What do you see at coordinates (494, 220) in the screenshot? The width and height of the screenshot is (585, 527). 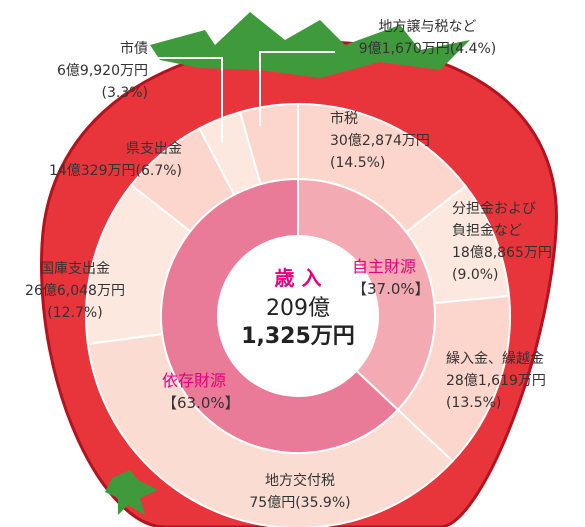 I see `category-label: 分担金および負担金など` at bounding box center [494, 220].